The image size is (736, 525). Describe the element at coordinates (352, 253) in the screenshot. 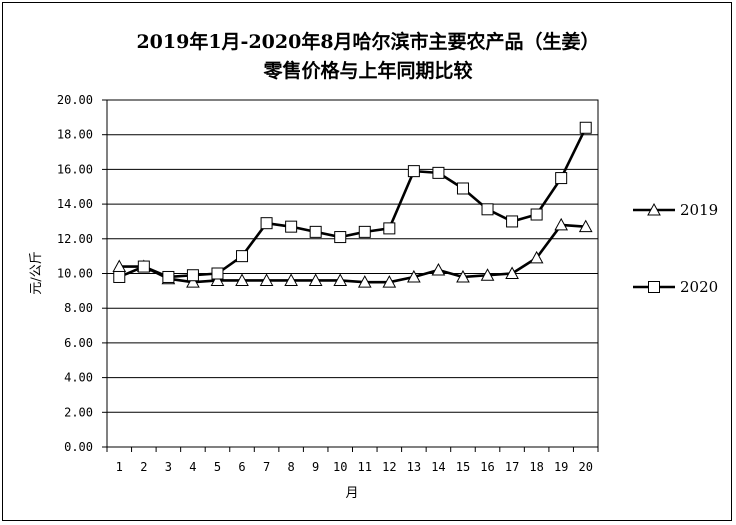

I see `series-line` at that location.